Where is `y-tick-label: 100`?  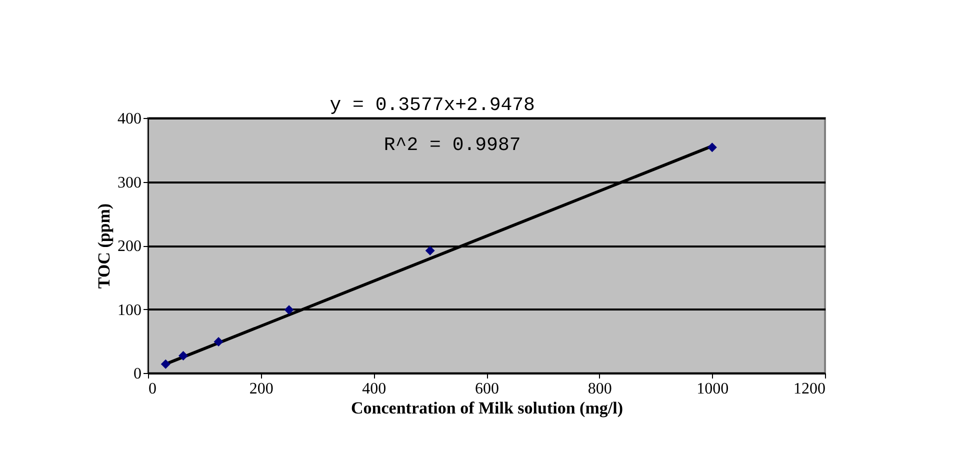 y-tick-label: 100 is located at coordinates (130, 310).